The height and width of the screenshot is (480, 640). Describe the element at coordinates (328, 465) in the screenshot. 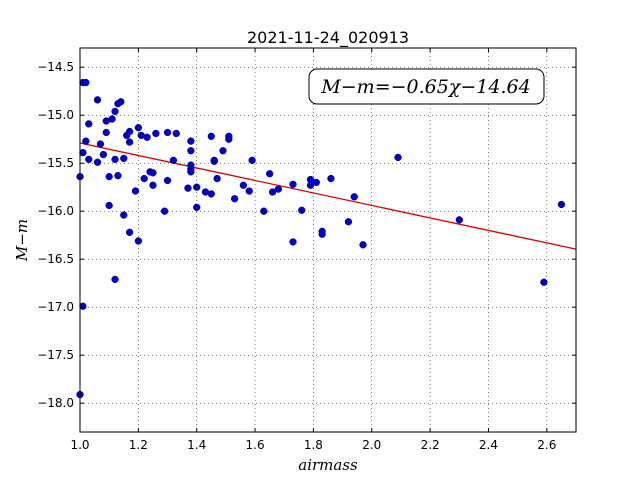

I see `x-axis-label: airmass` at that location.